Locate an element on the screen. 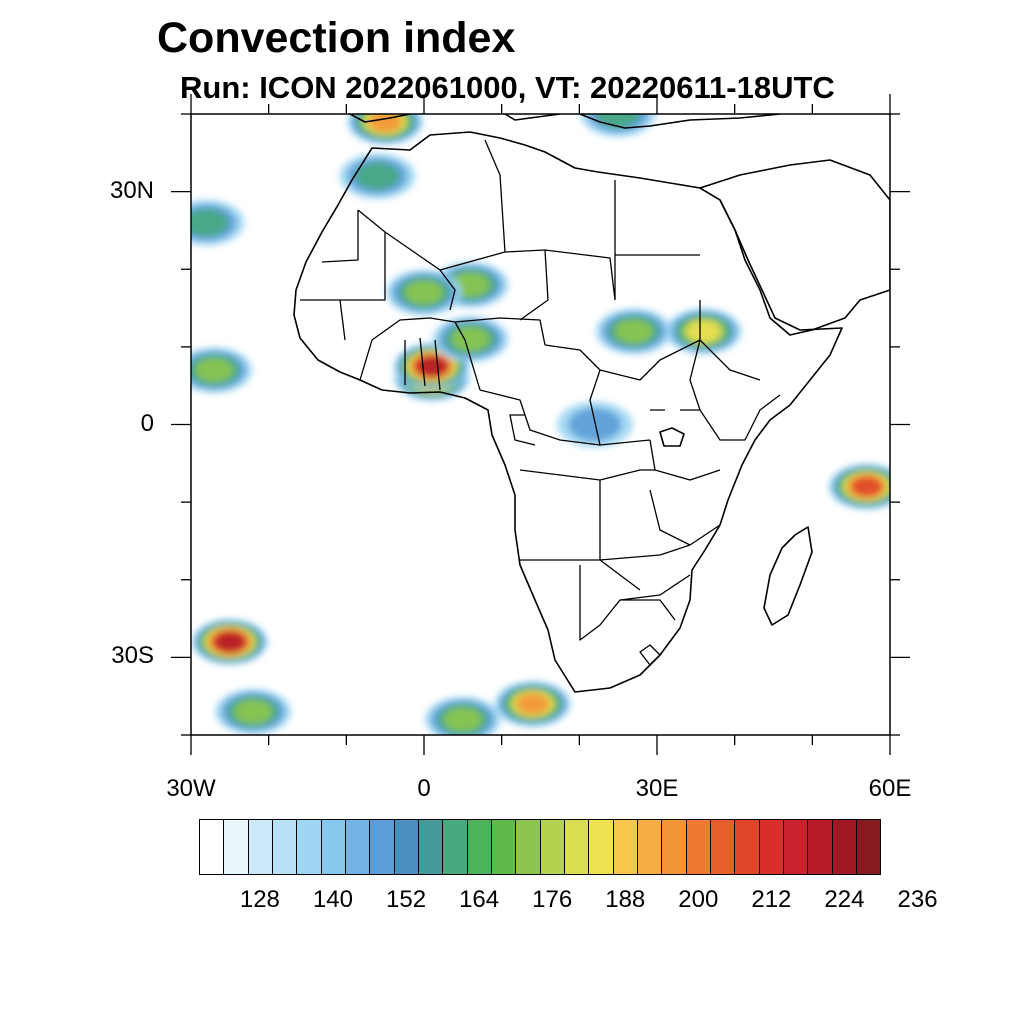 The height and width of the screenshot is (1024, 1024). lat-label: 30S is located at coordinates (132, 656).